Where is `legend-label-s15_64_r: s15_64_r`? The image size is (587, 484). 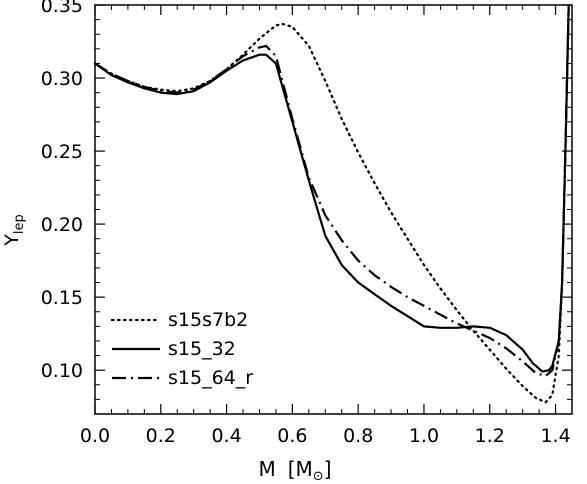
legend-label-s15_64_r: s15_64_r is located at coordinates (210, 378).